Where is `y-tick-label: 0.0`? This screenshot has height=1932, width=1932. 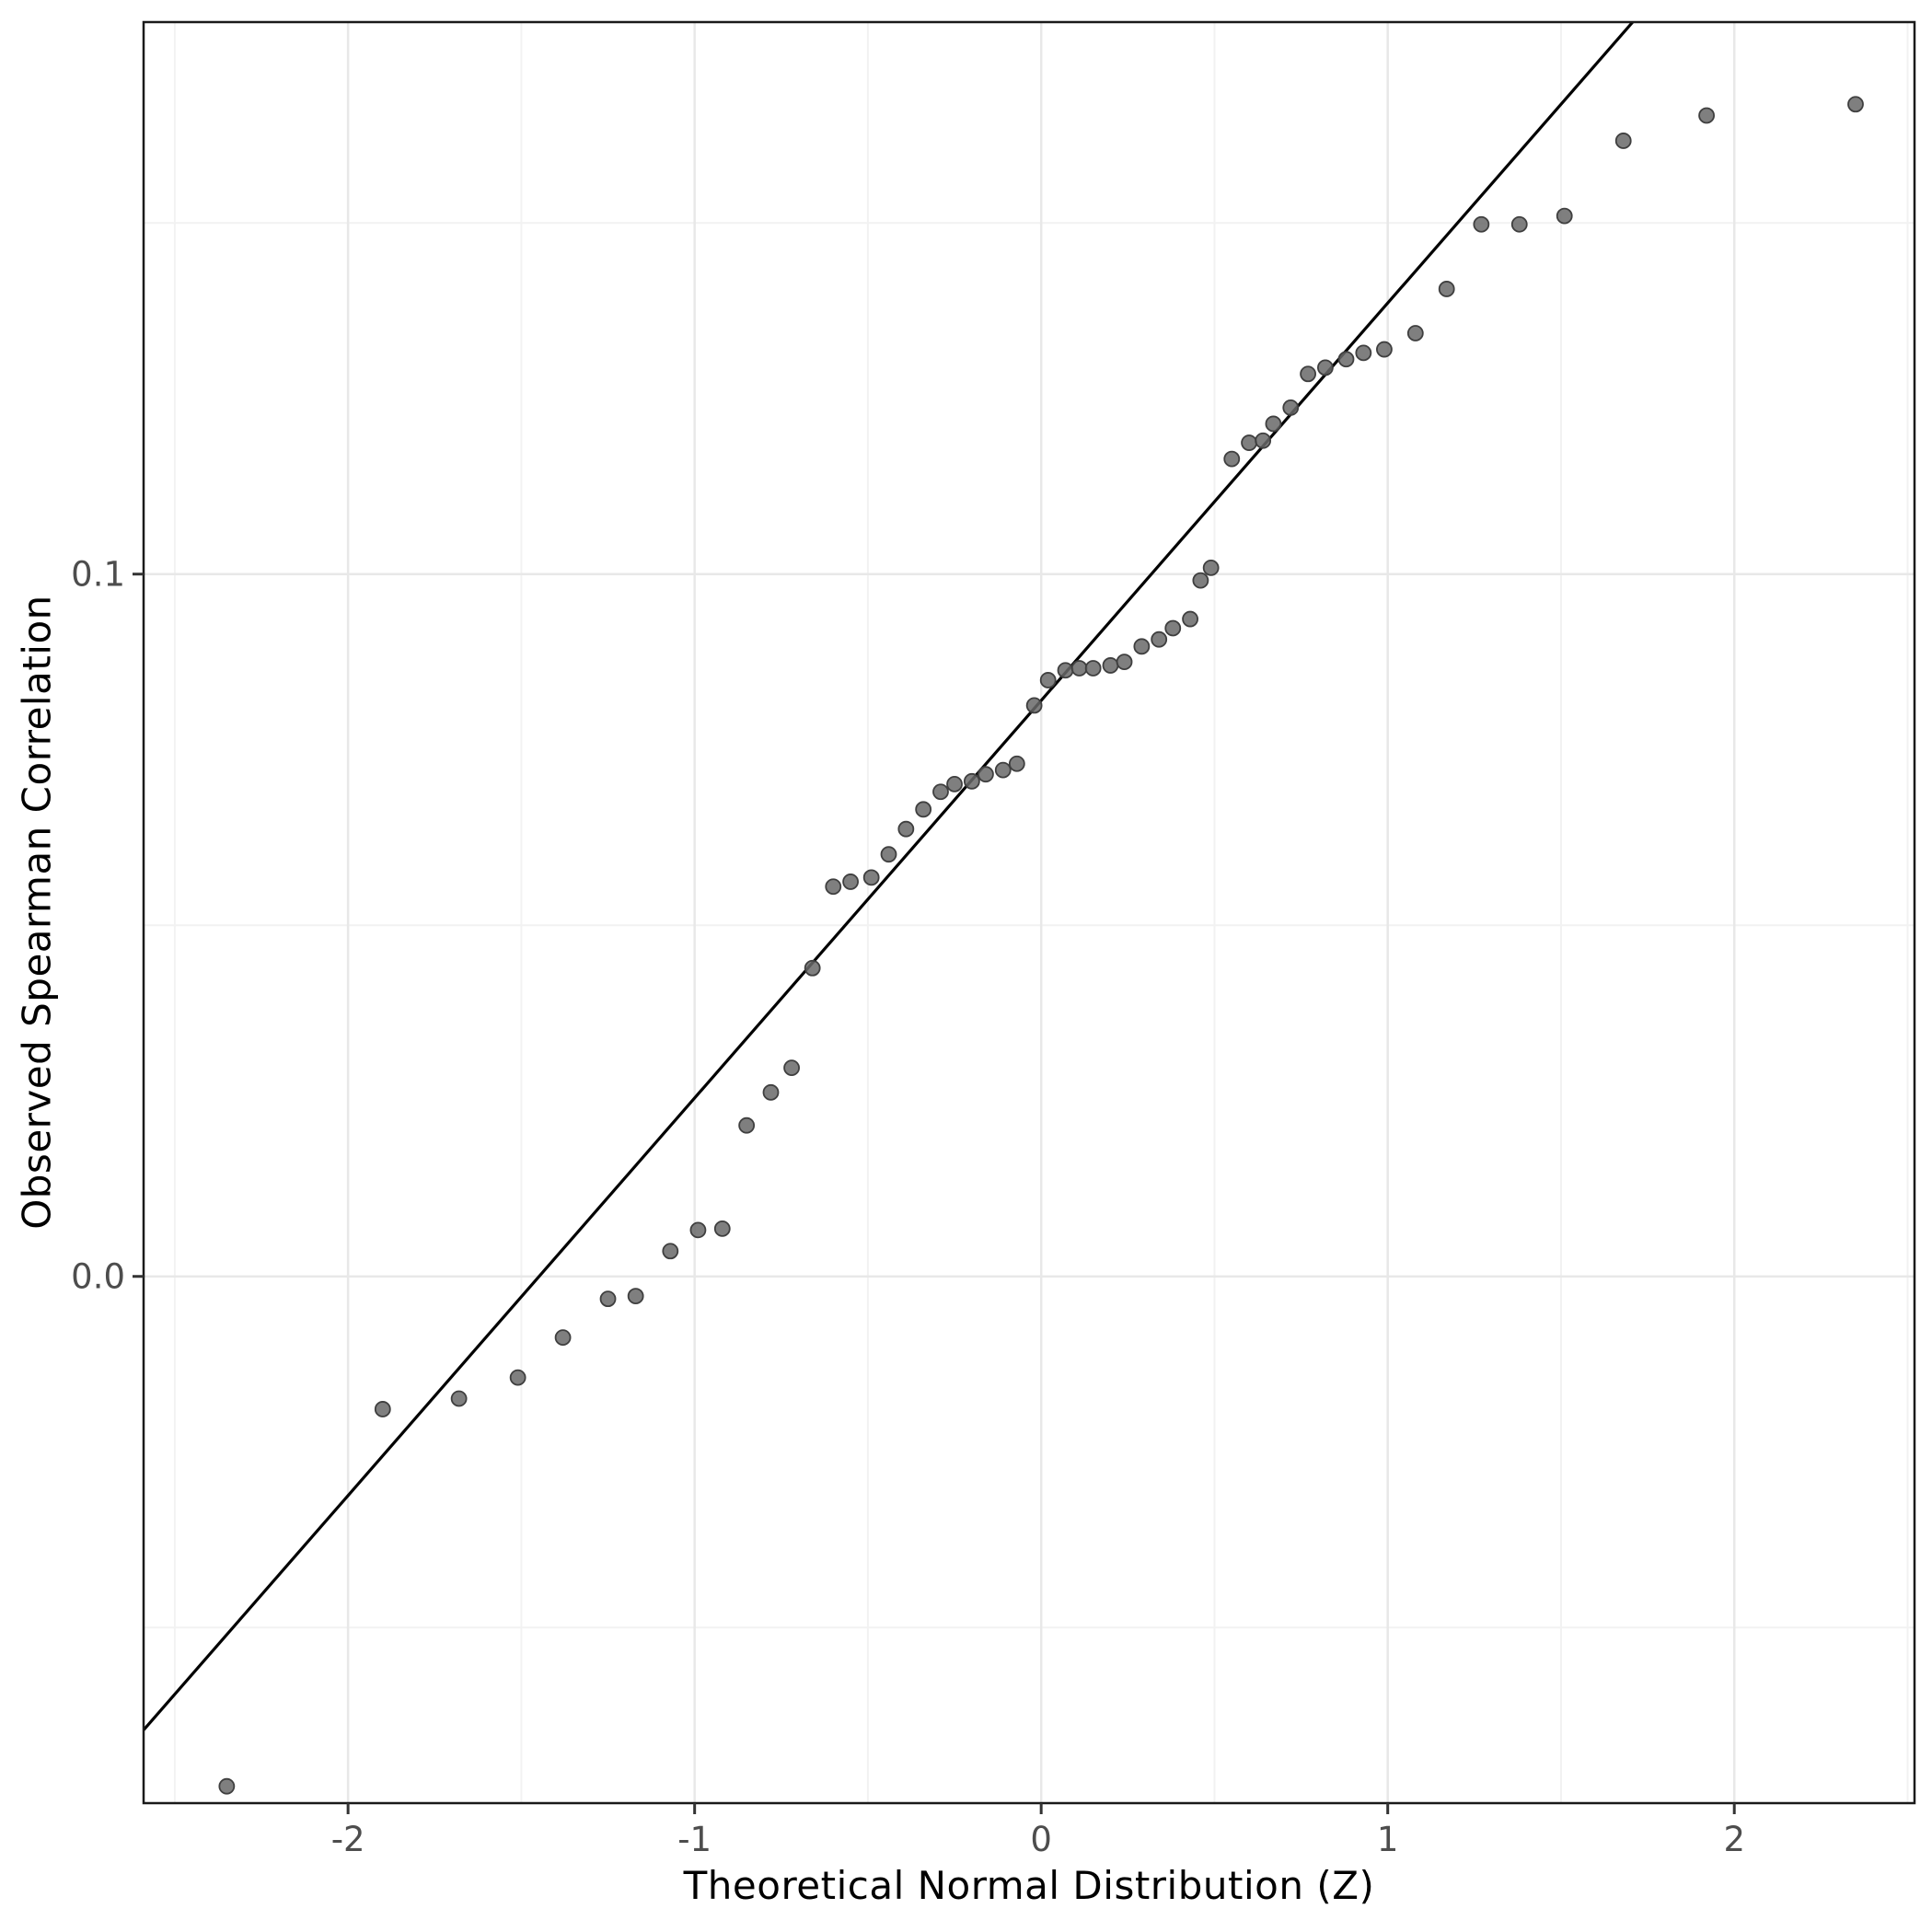
y-tick-label: 0.0 is located at coordinates (98, 1277).